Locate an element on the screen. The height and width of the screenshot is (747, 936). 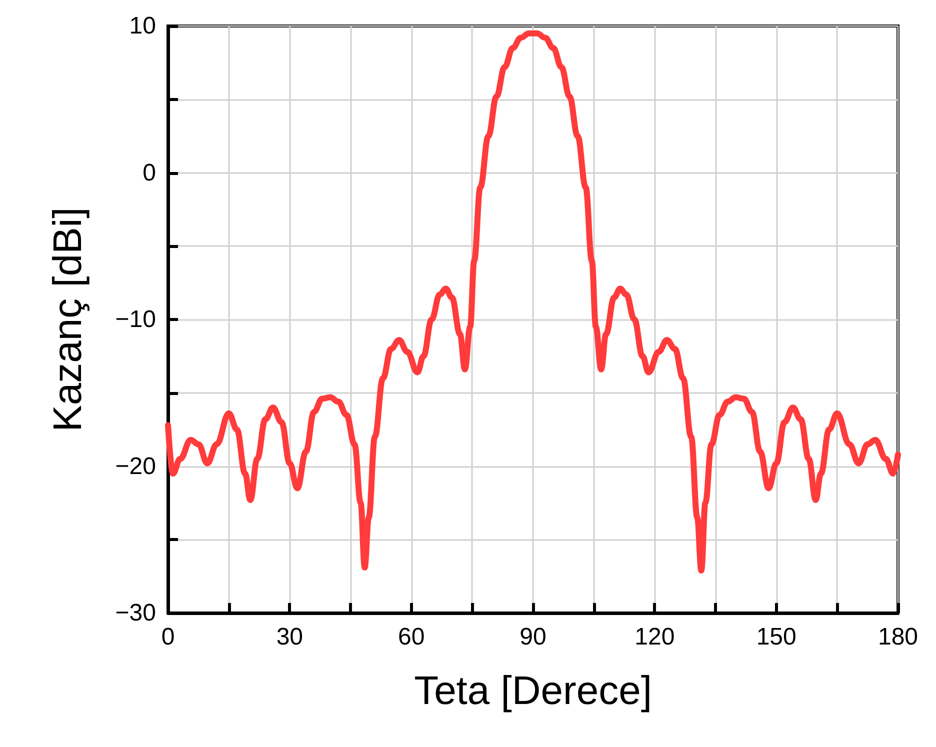
x-tick-label: 150 is located at coordinates (776, 637).